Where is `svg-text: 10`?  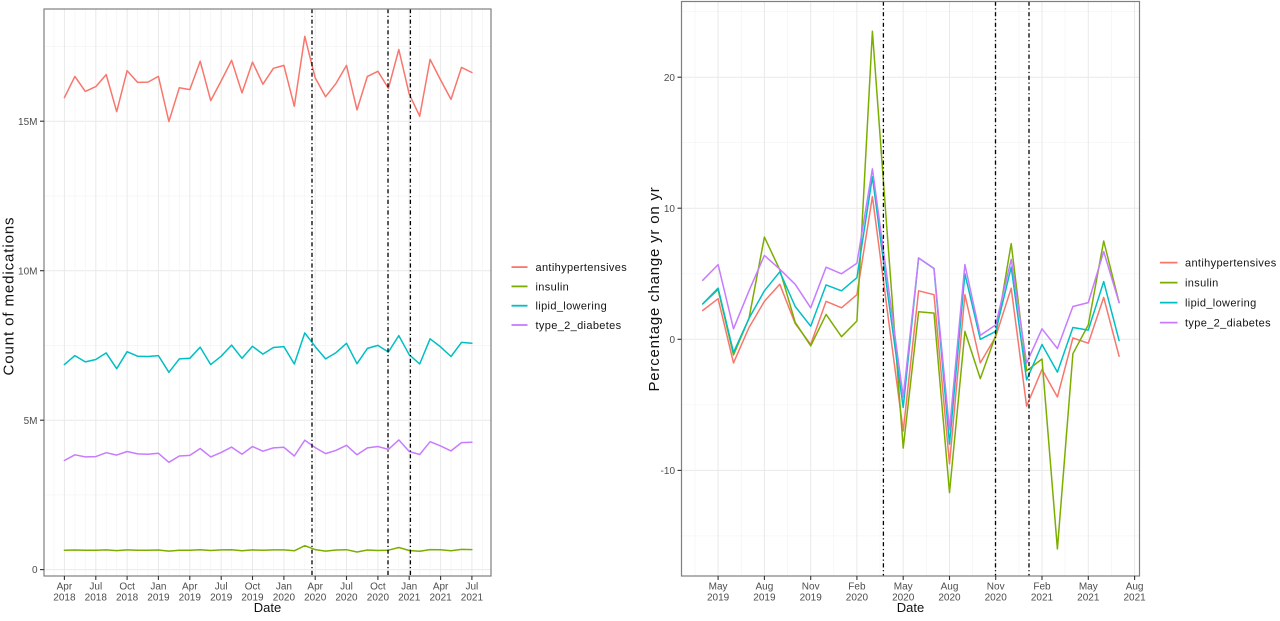 svg-text: 10 is located at coordinates (670, 209).